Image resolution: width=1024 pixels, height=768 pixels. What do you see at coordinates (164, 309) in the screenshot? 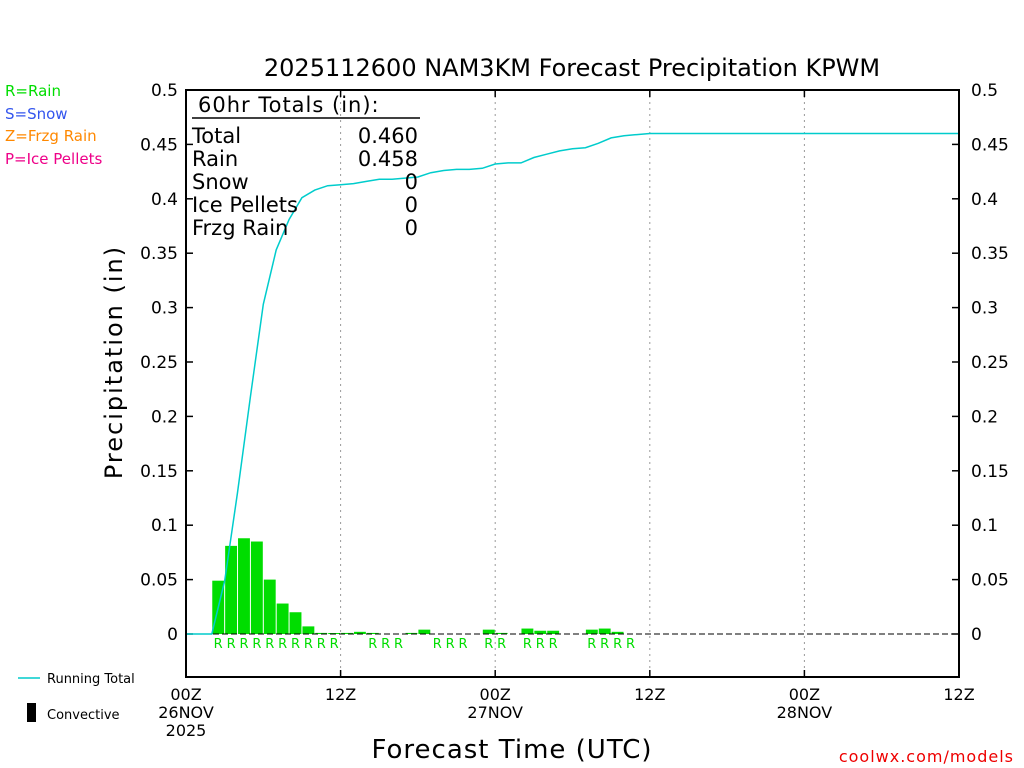
I see `y-tick-label-left: 0.3` at bounding box center [164, 309].